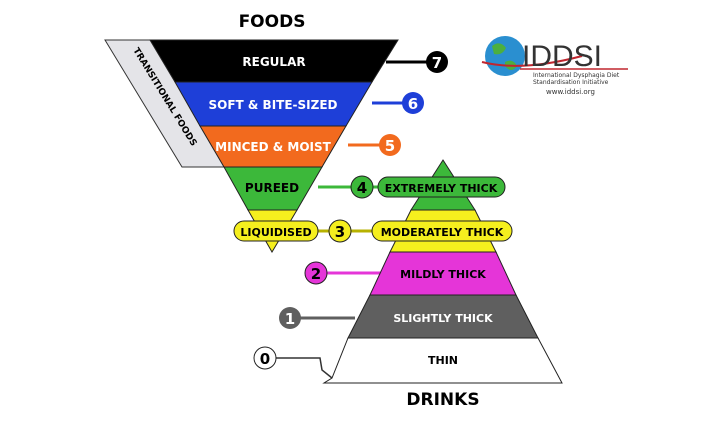  I want to click on extremely-thick-pill, so click(441, 187).